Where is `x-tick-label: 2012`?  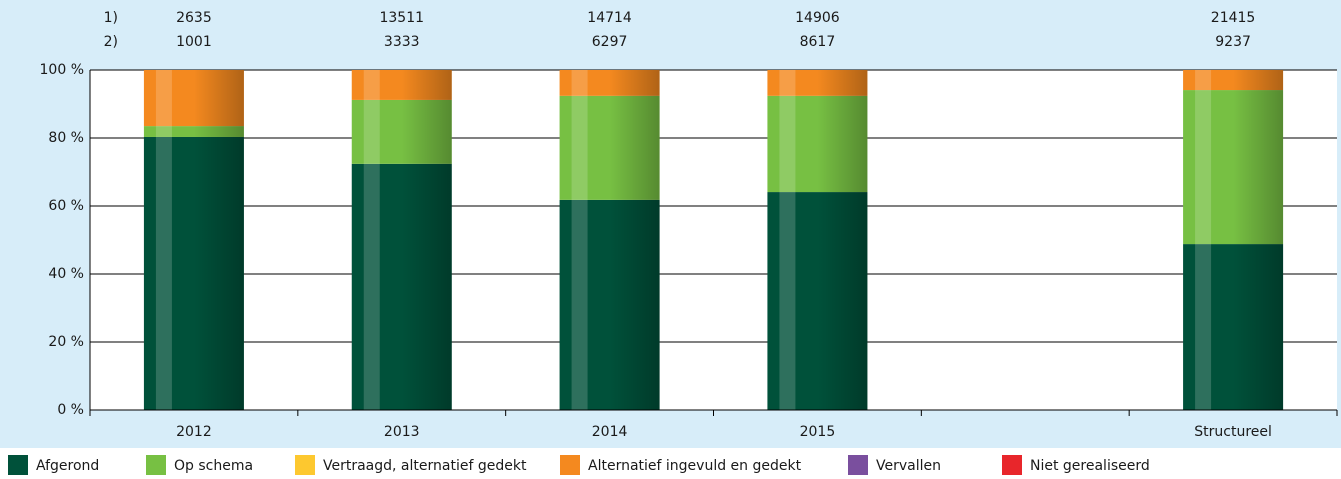 x-tick-label: 2012 is located at coordinates (194, 432).